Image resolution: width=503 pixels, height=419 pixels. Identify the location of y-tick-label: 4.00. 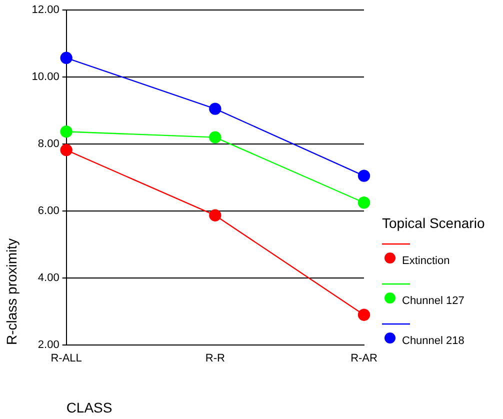
(49, 278).